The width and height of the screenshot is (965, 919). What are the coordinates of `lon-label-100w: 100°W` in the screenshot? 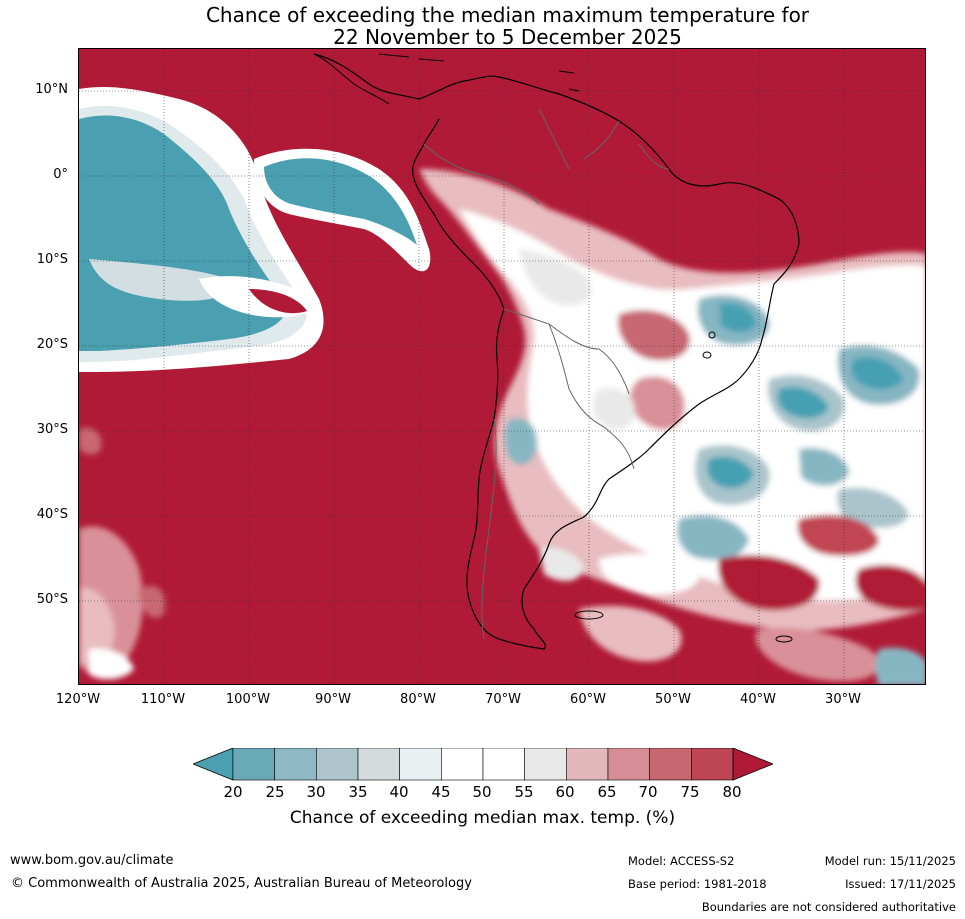 It's located at (248, 699).